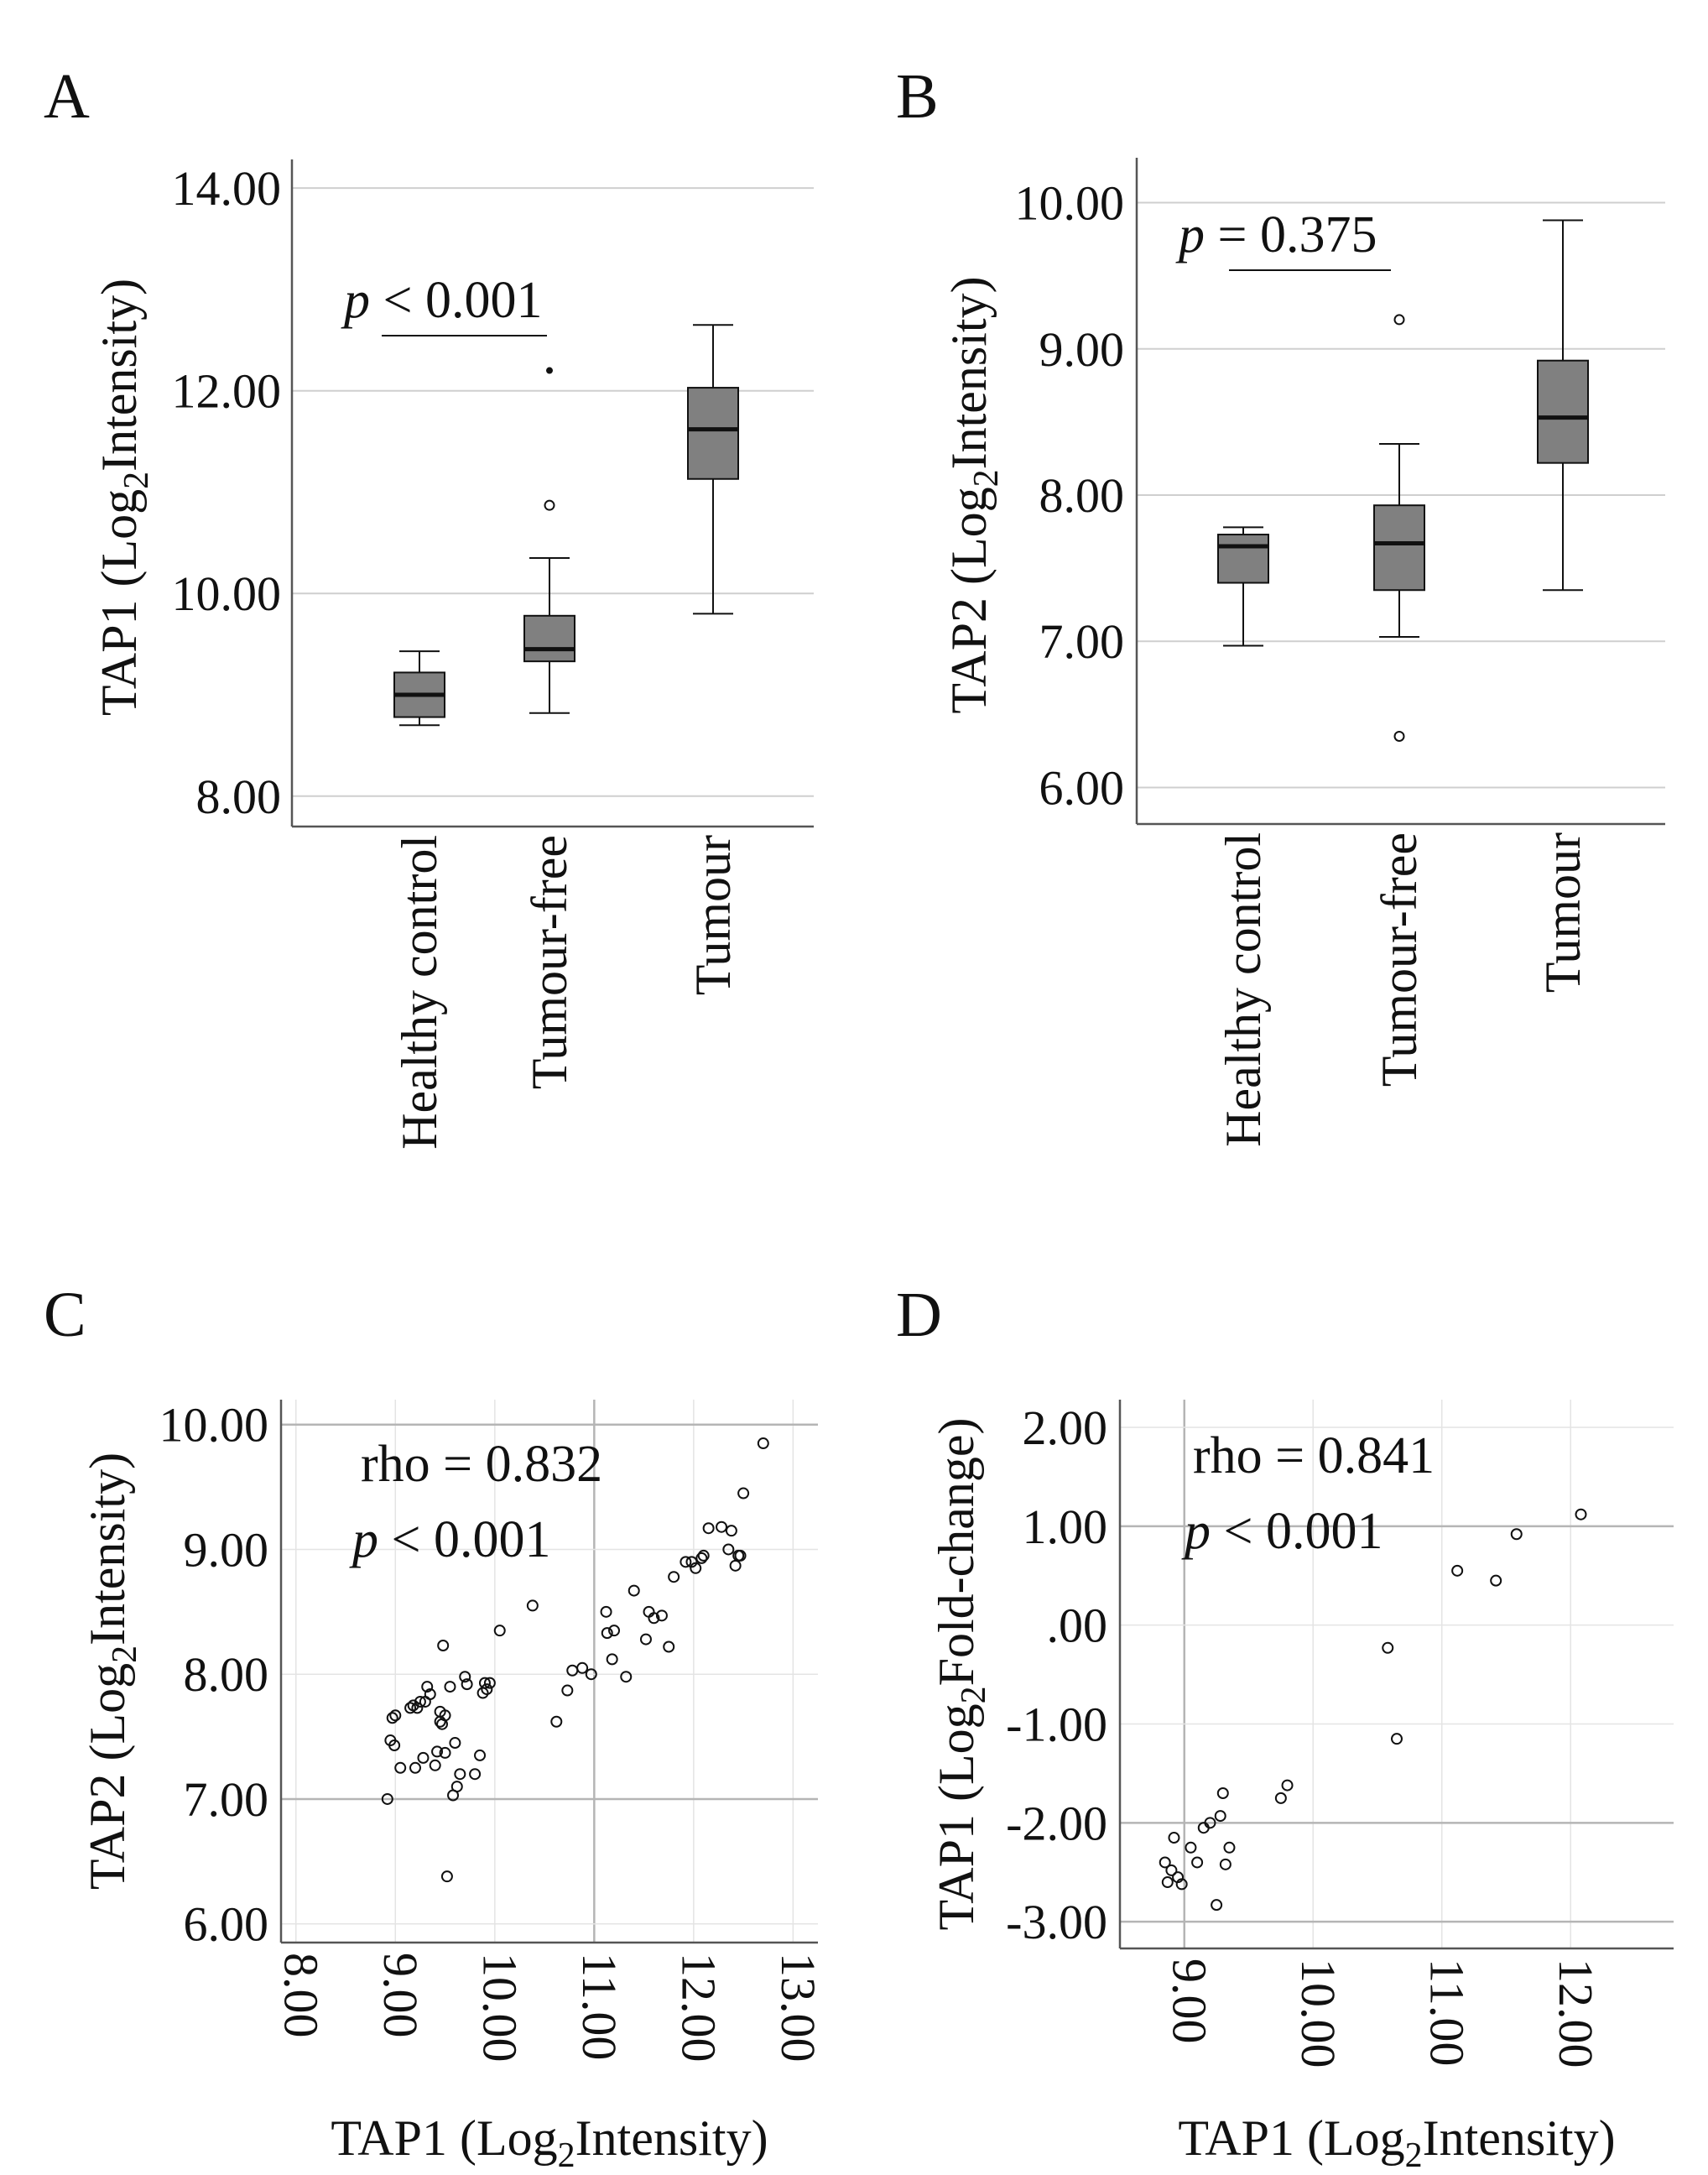 The height and width of the screenshot is (2175, 1708). Describe the element at coordinates (227, 391) in the screenshot. I see `y-tick-label: 12.00` at that location.